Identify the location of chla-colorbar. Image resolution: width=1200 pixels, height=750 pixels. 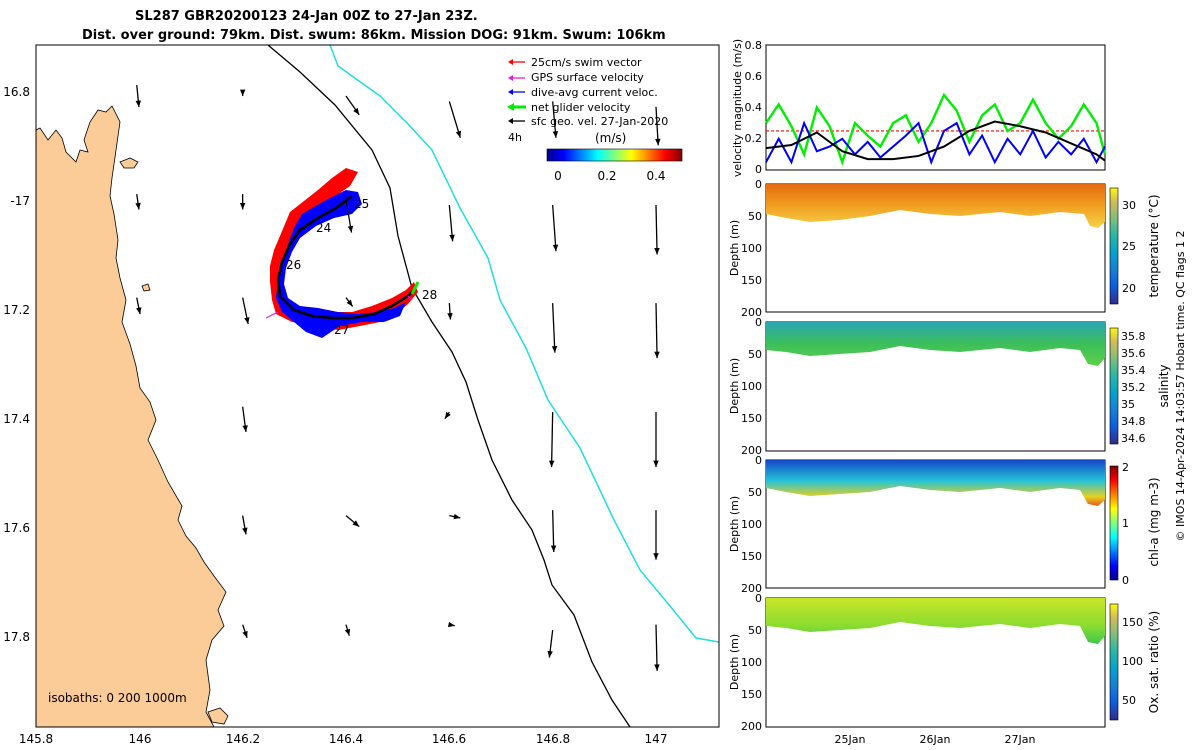
(1114, 523).